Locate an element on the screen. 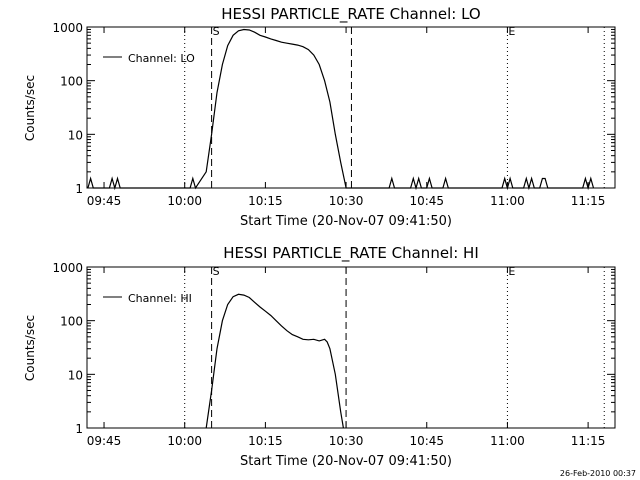 The image size is (640, 480). chart-title: HESSI PARTICLE_RATE Channel: LO is located at coordinates (350, 14).